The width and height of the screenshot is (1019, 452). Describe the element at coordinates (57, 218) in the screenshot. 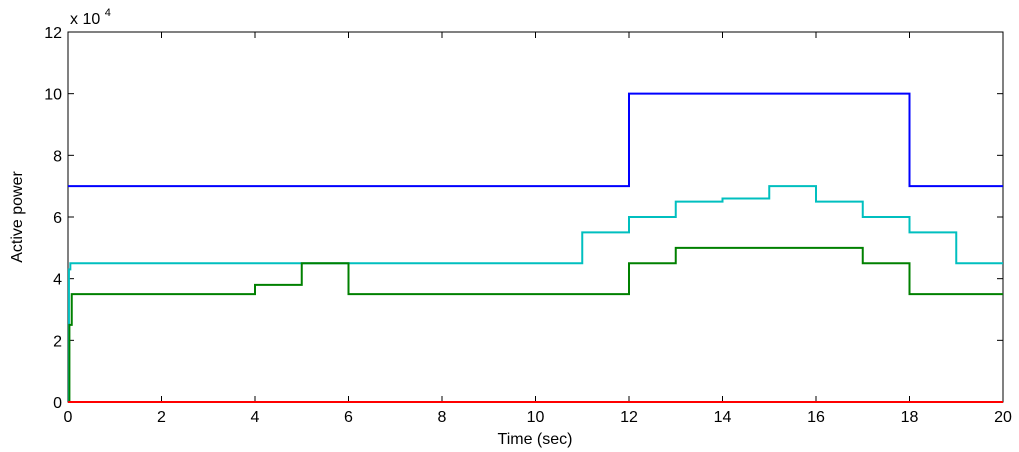

I see `y-tick-label: 6` at that location.